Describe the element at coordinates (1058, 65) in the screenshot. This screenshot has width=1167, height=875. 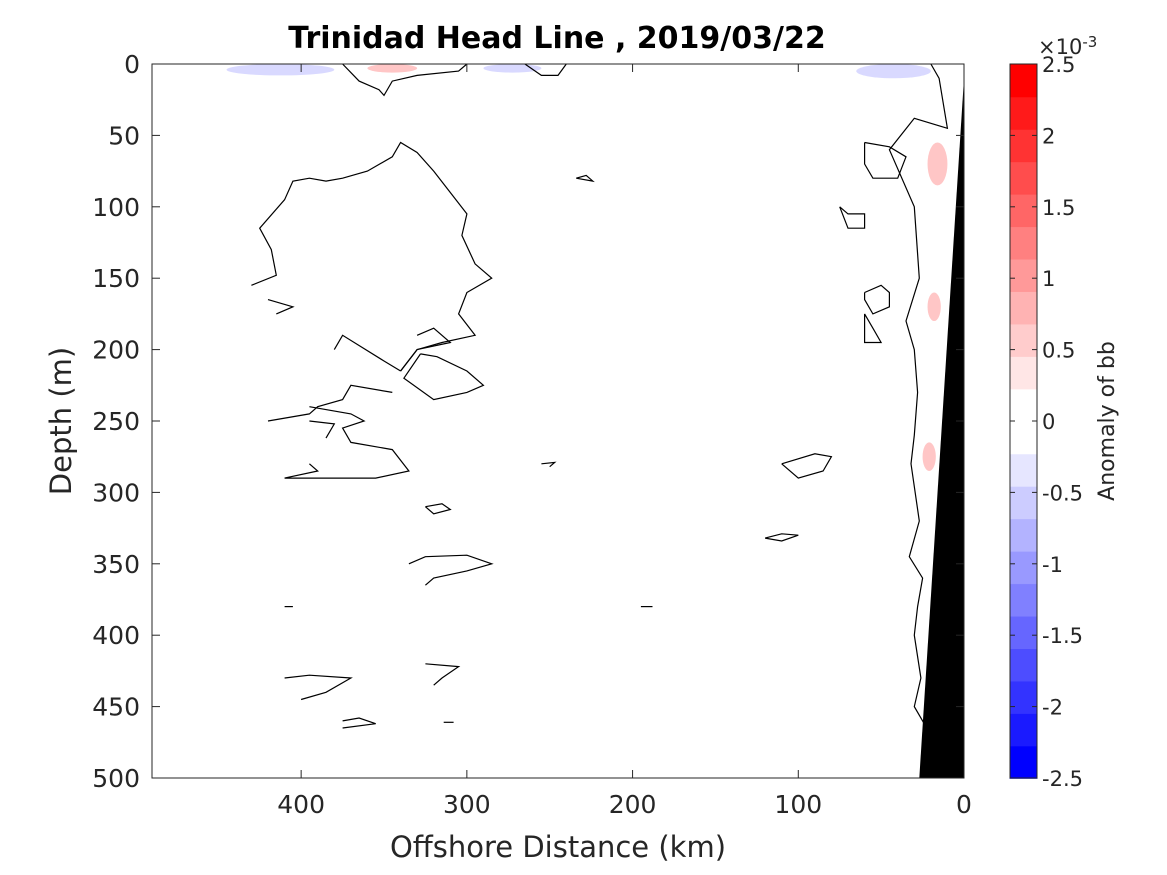
I see `colorbar-tick-label: 2.5` at that location.